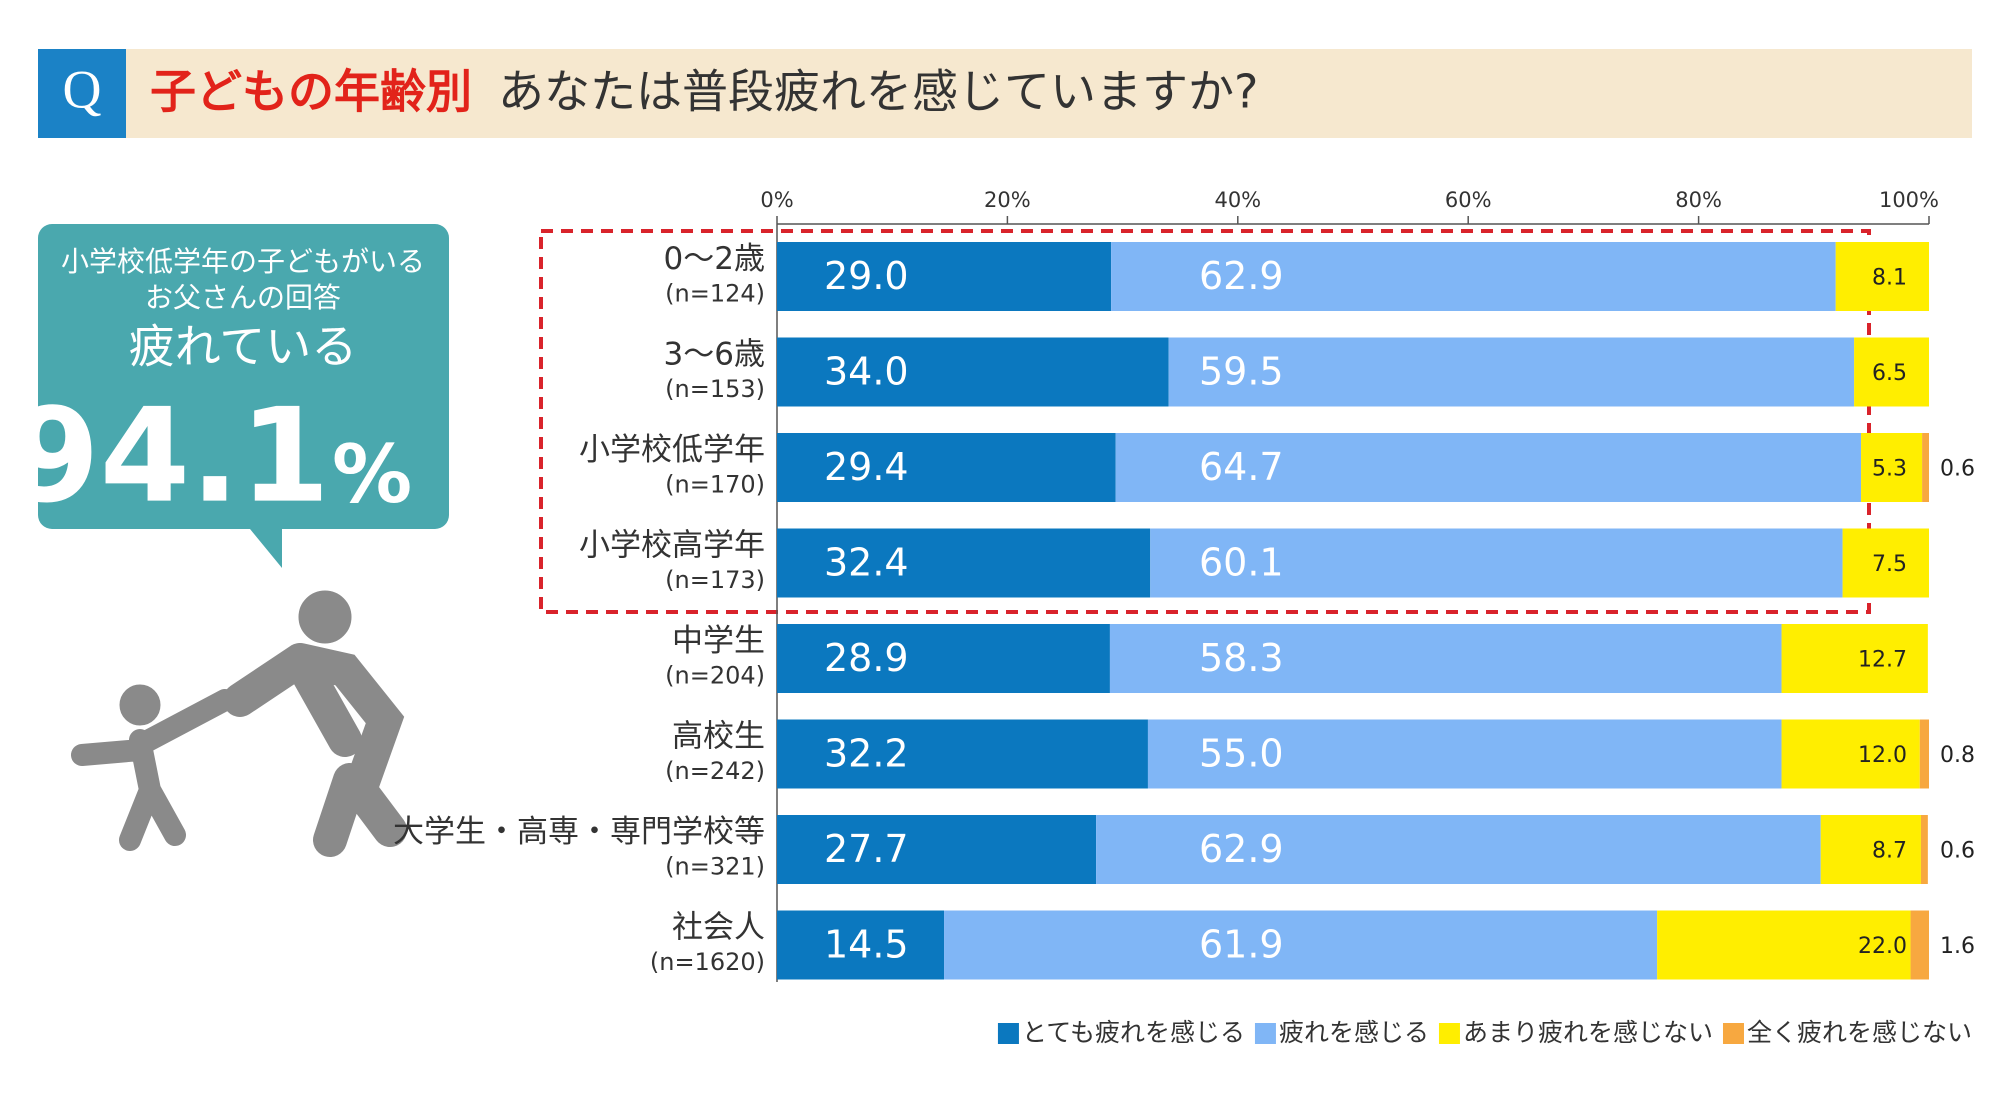 The height and width of the screenshot is (1107, 2010). Describe the element at coordinates (1468, 200) in the screenshot. I see `x-tick-label: 60%` at that location.